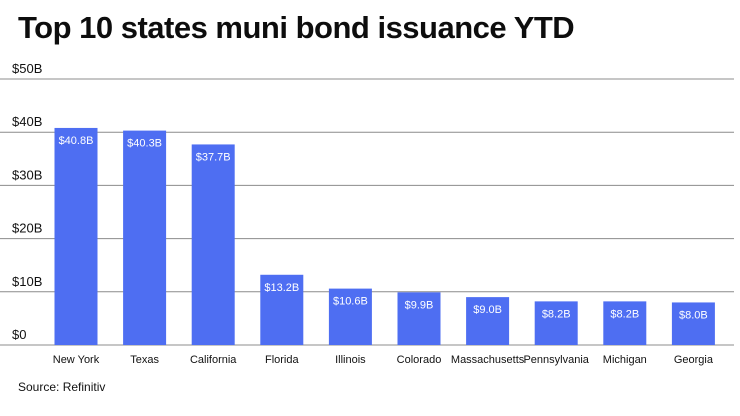  I want to click on data-label: $40.8B, so click(76, 141).